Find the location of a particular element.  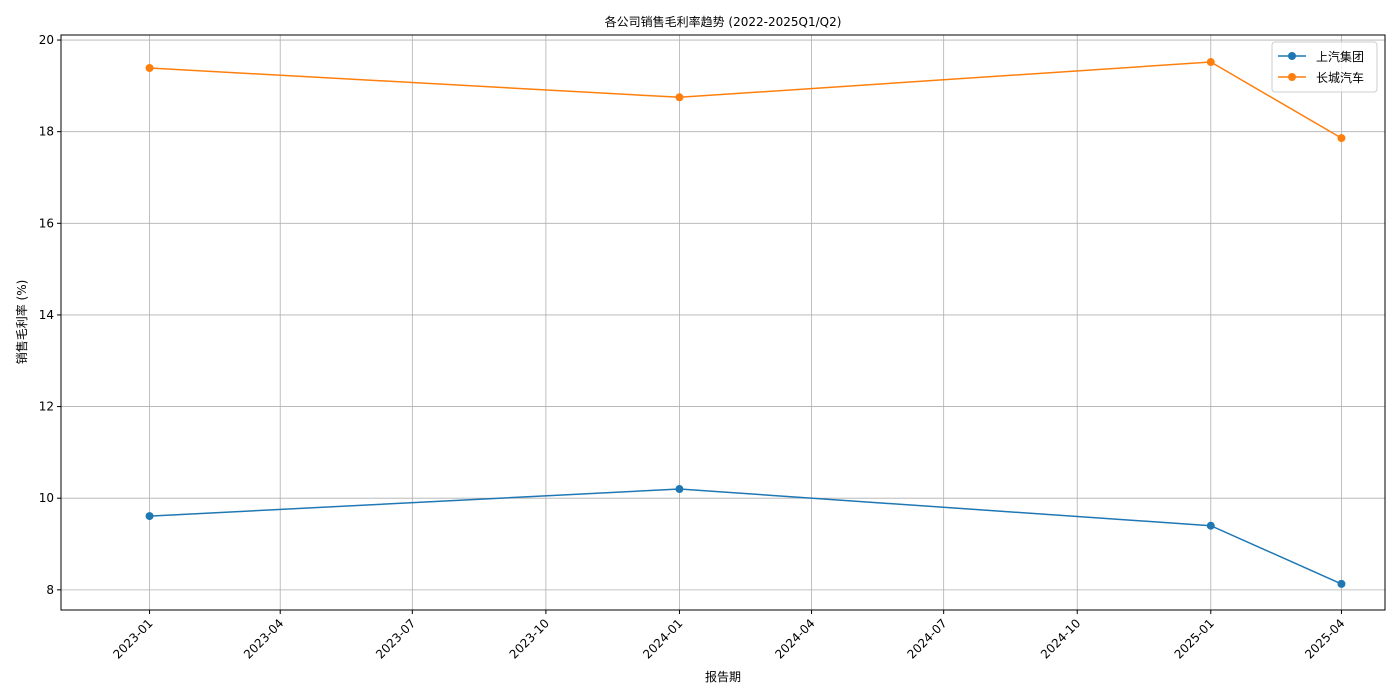

y-tick-label: 18 is located at coordinates (46, 132).